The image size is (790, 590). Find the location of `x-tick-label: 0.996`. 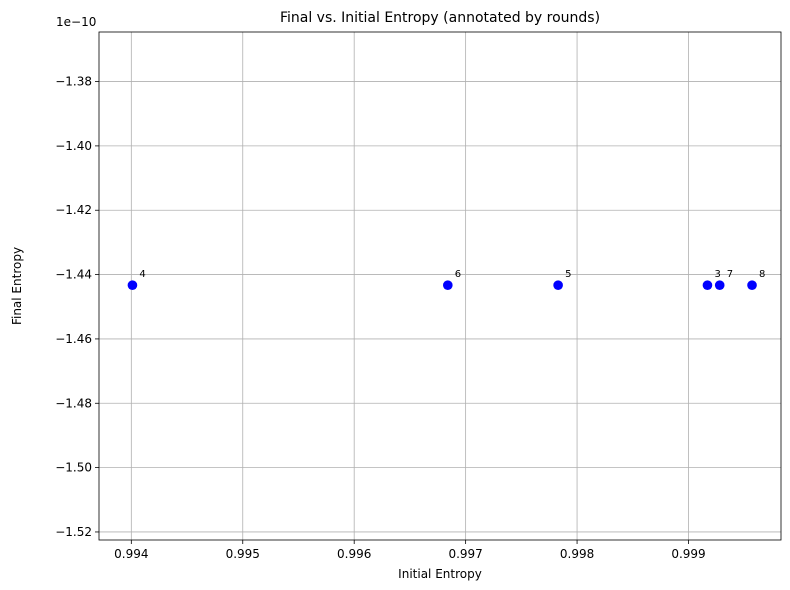

x-tick-label: 0.996 is located at coordinates (354, 554).